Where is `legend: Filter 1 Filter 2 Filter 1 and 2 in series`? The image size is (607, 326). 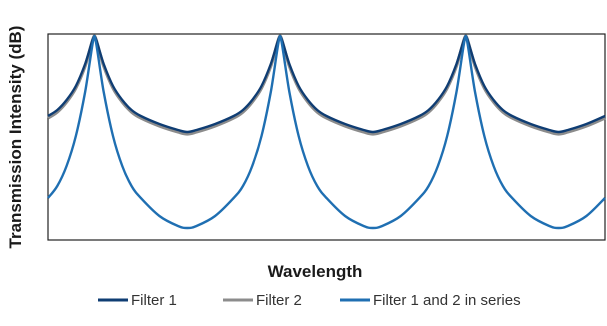
legend: Filter 1 Filter 2 Filter 1 and 2 in series is located at coordinates (309, 300).